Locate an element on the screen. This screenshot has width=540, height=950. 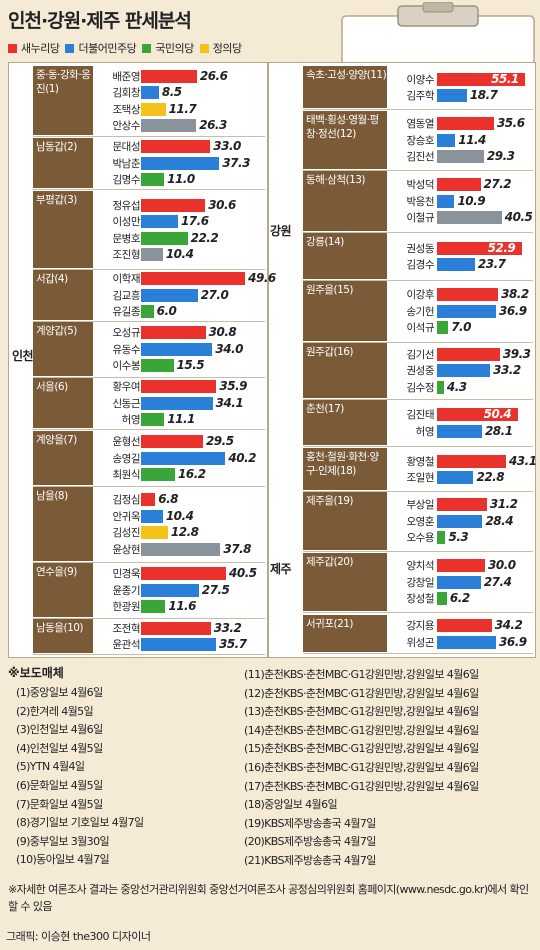
district-label: 제주을(19) is located at coordinates (345, 521).